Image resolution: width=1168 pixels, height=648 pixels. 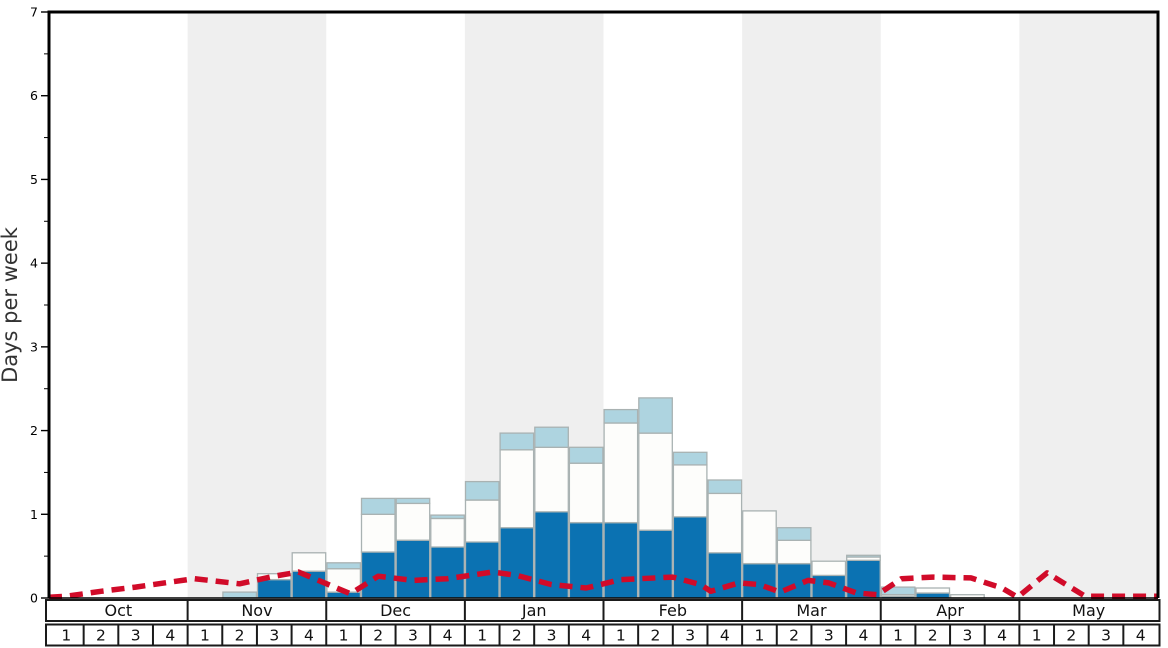 What do you see at coordinates (34, 179) in the screenshot?
I see `y-tick-label: 5` at bounding box center [34, 179].